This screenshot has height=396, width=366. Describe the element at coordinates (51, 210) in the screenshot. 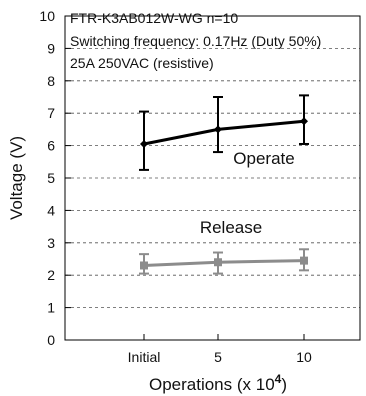

I see `y-tick-label: 4` at that location.